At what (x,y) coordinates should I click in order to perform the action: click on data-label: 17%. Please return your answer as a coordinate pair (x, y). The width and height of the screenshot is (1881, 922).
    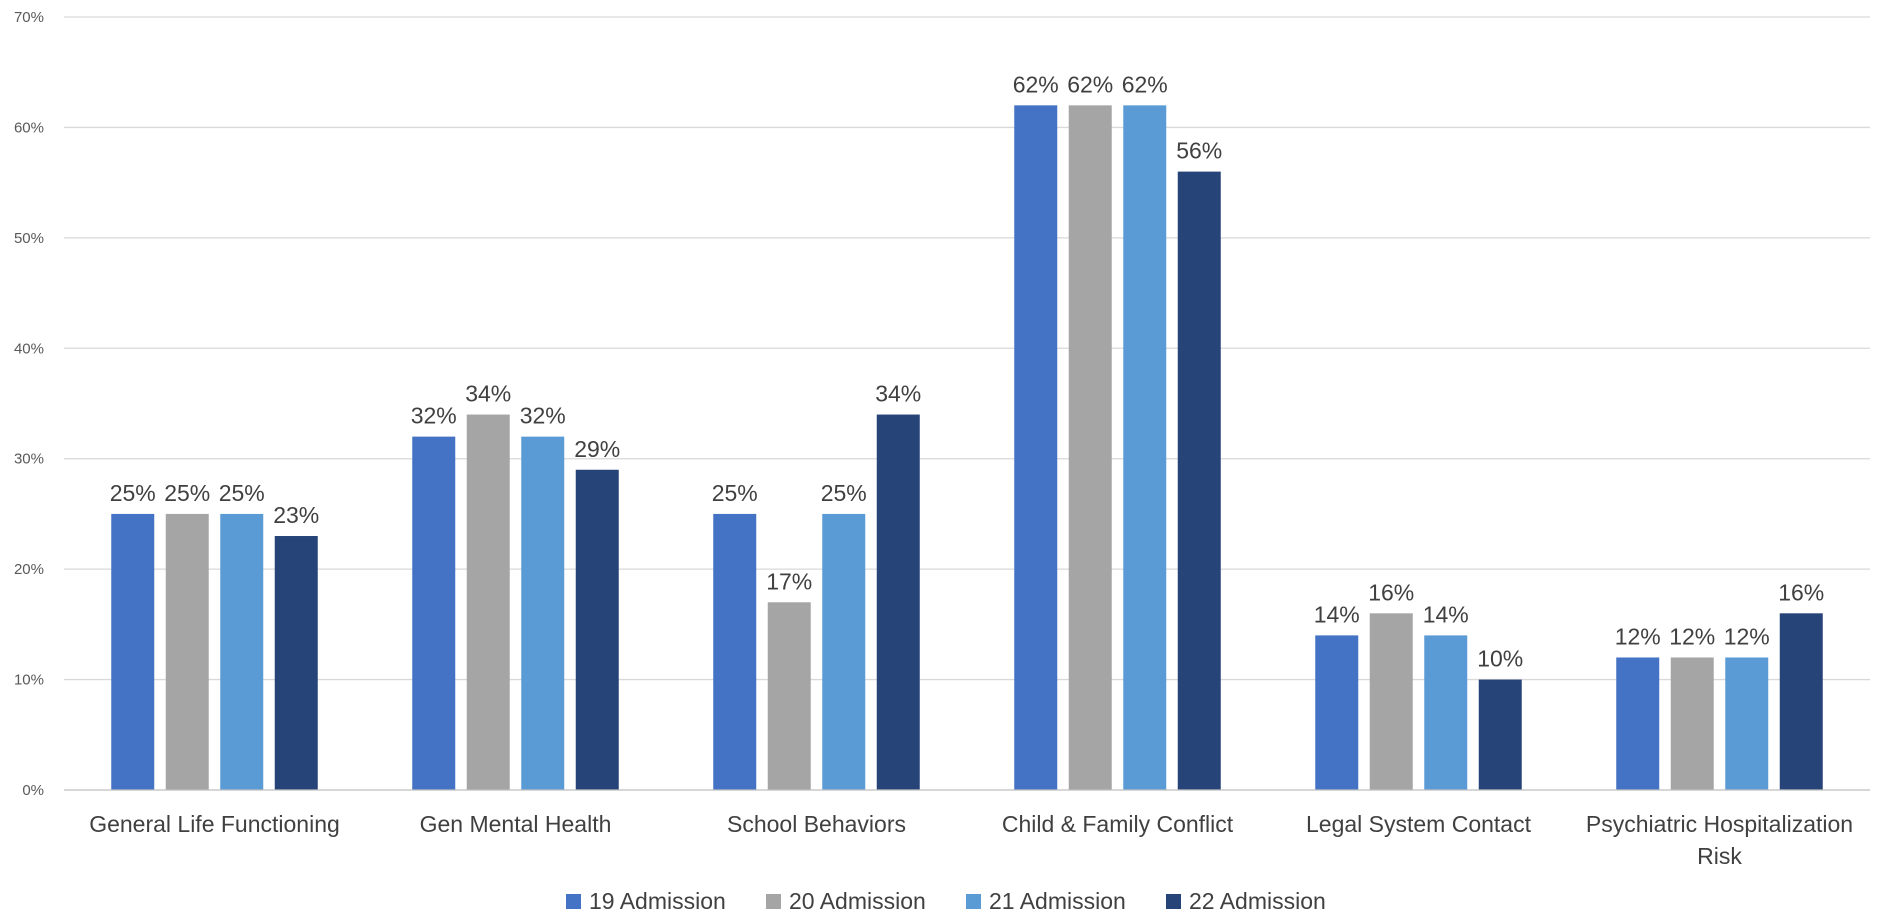
    Looking at the image, I should click on (789, 581).